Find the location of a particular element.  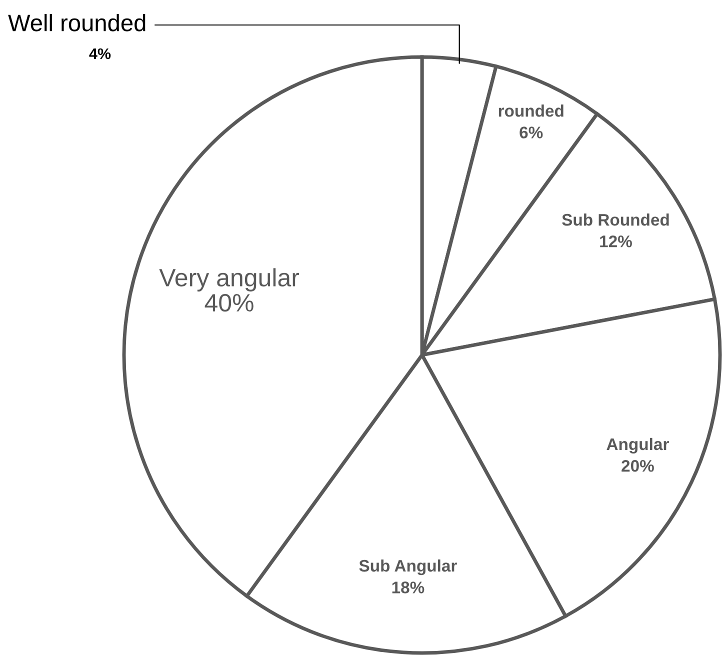

slice-label: rounded is located at coordinates (531, 110).